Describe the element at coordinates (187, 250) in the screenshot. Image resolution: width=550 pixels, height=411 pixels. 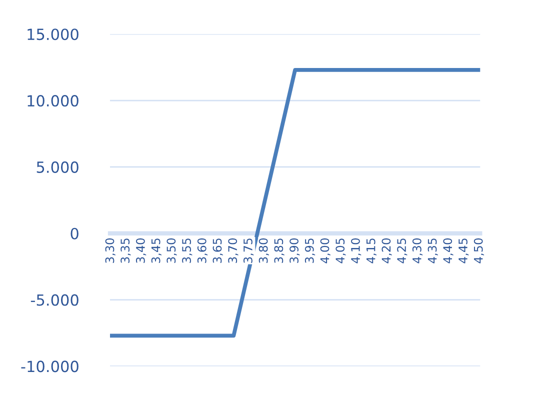
I see `x-tick-label: 3,55` at that location.